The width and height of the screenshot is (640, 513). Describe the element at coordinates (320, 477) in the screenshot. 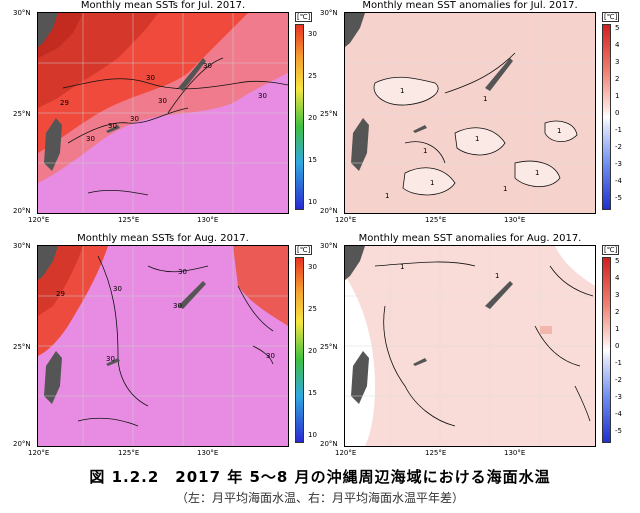

I see `figure-caption: 図 1.2.2 2017 年 5～8 月の沖縄周辺海域における海面水温` at that location.